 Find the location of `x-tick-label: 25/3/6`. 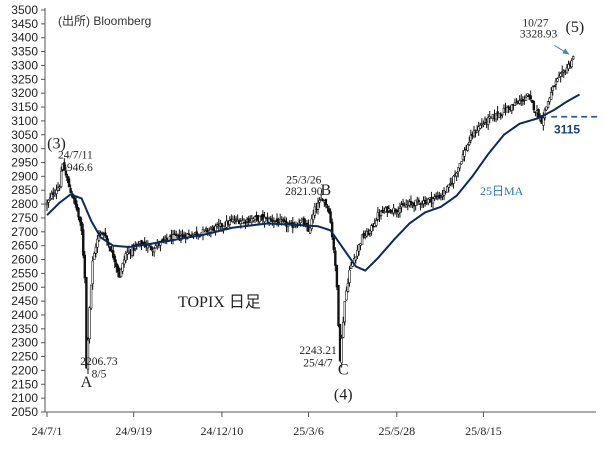

x-tick-label: 25/3/6 is located at coordinates (308, 431).